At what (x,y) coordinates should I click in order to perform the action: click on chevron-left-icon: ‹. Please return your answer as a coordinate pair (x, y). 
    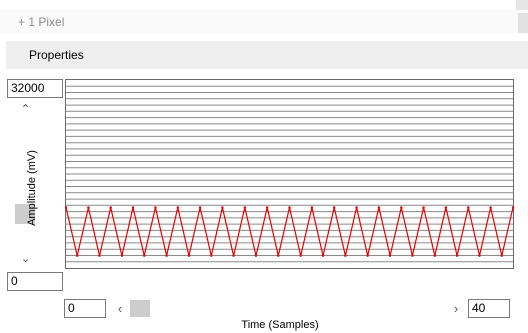
    Looking at the image, I should click on (120, 308).